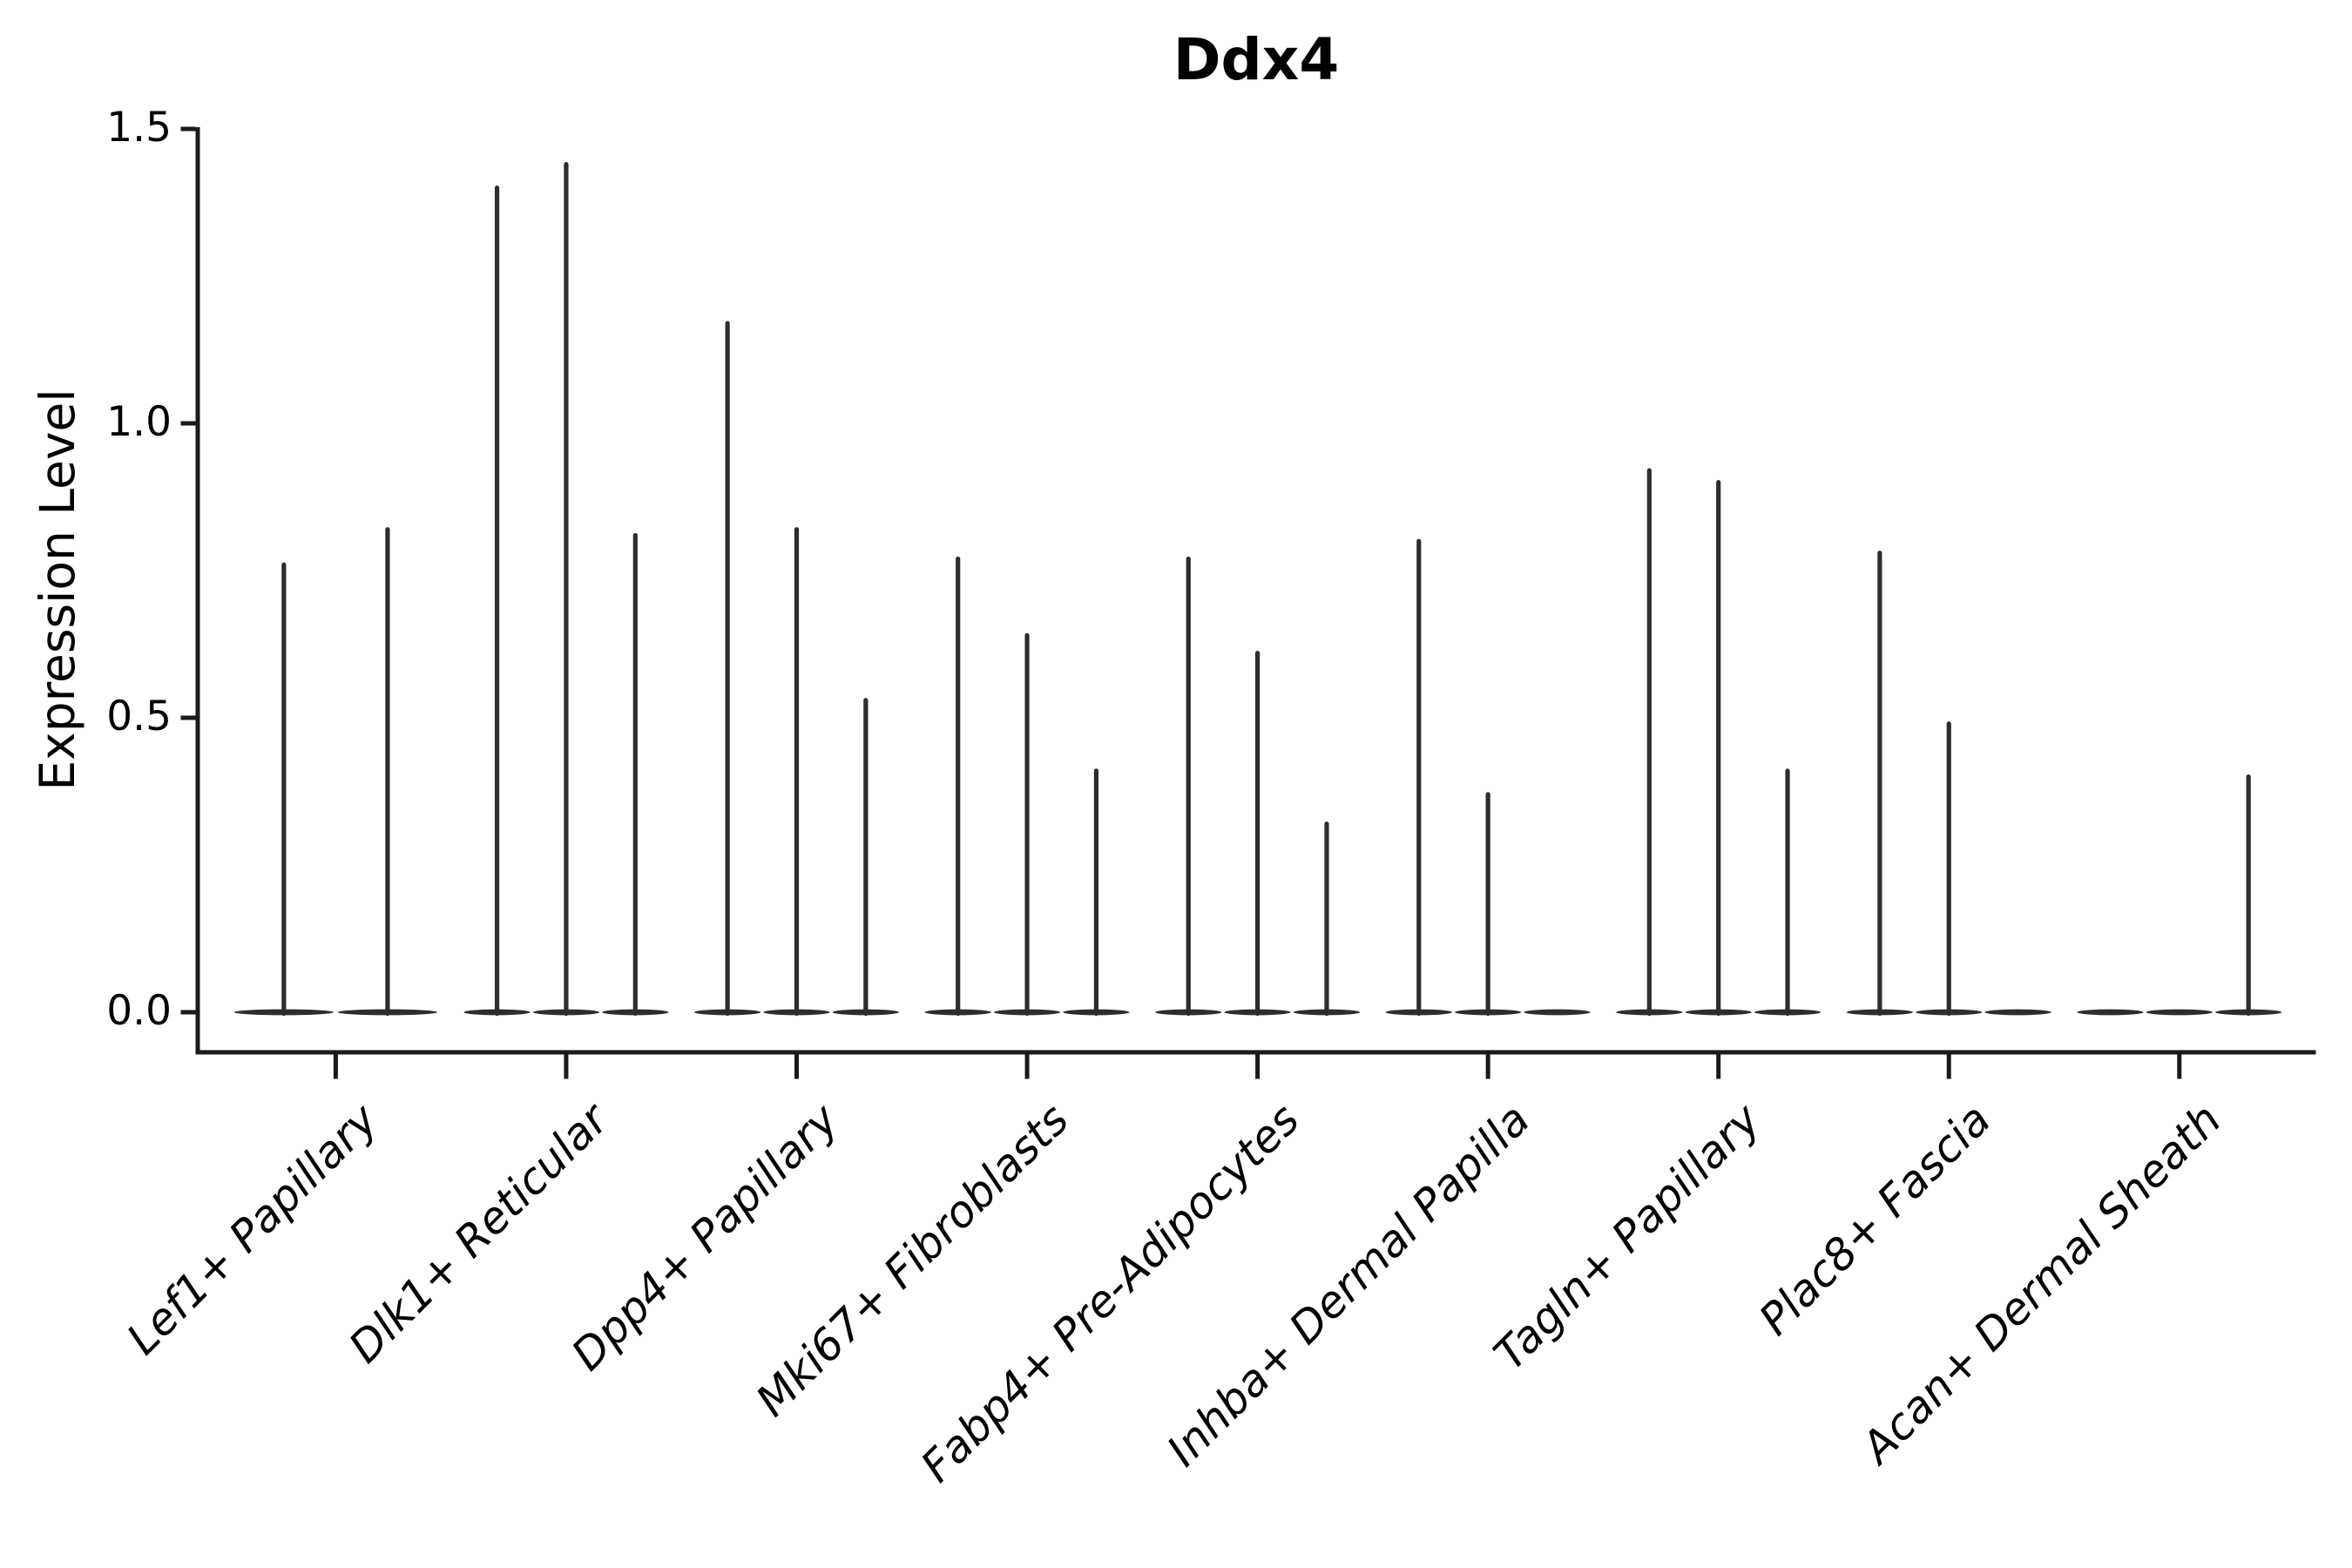 This screenshot has width=2352, height=1568. I want to click on y-tick-label: 1.0, so click(139, 422).